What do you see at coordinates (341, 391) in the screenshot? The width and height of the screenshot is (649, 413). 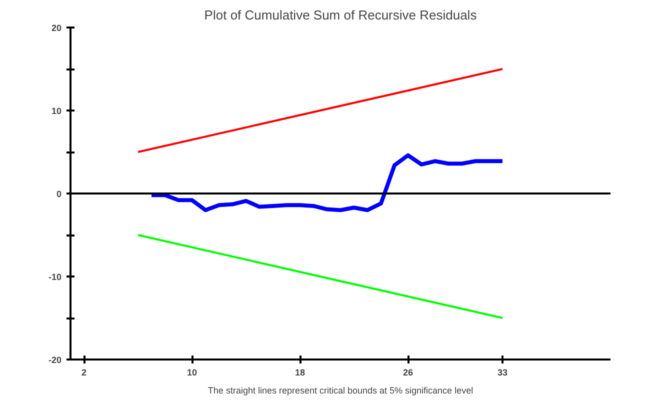 I see `text: The straight lines represent critical bounds at 5% significance level` at bounding box center [341, 391].